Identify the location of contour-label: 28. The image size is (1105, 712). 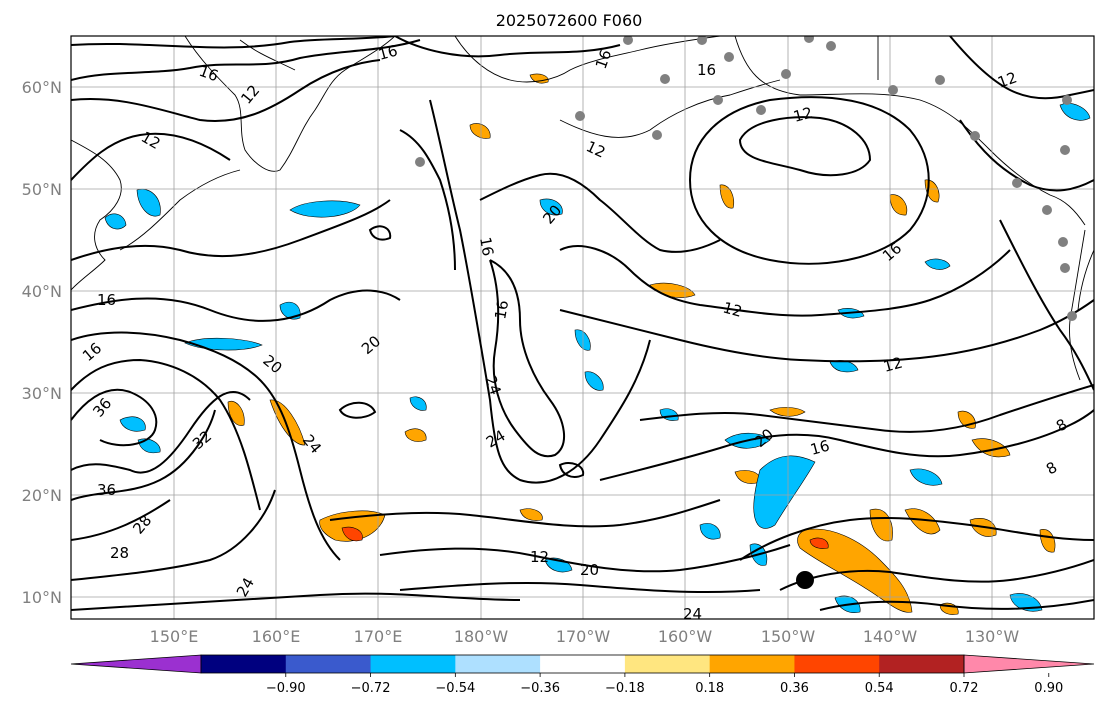
(119, 553).